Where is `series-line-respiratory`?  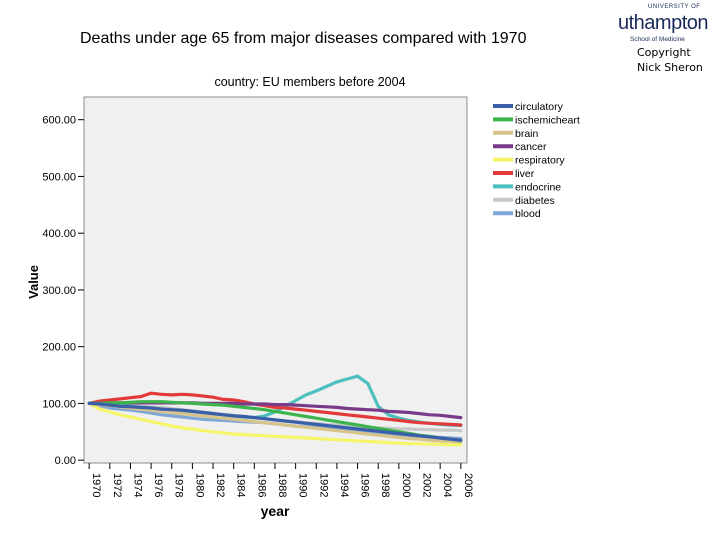 series-line-respiratory is located at coordinates (275, 424).